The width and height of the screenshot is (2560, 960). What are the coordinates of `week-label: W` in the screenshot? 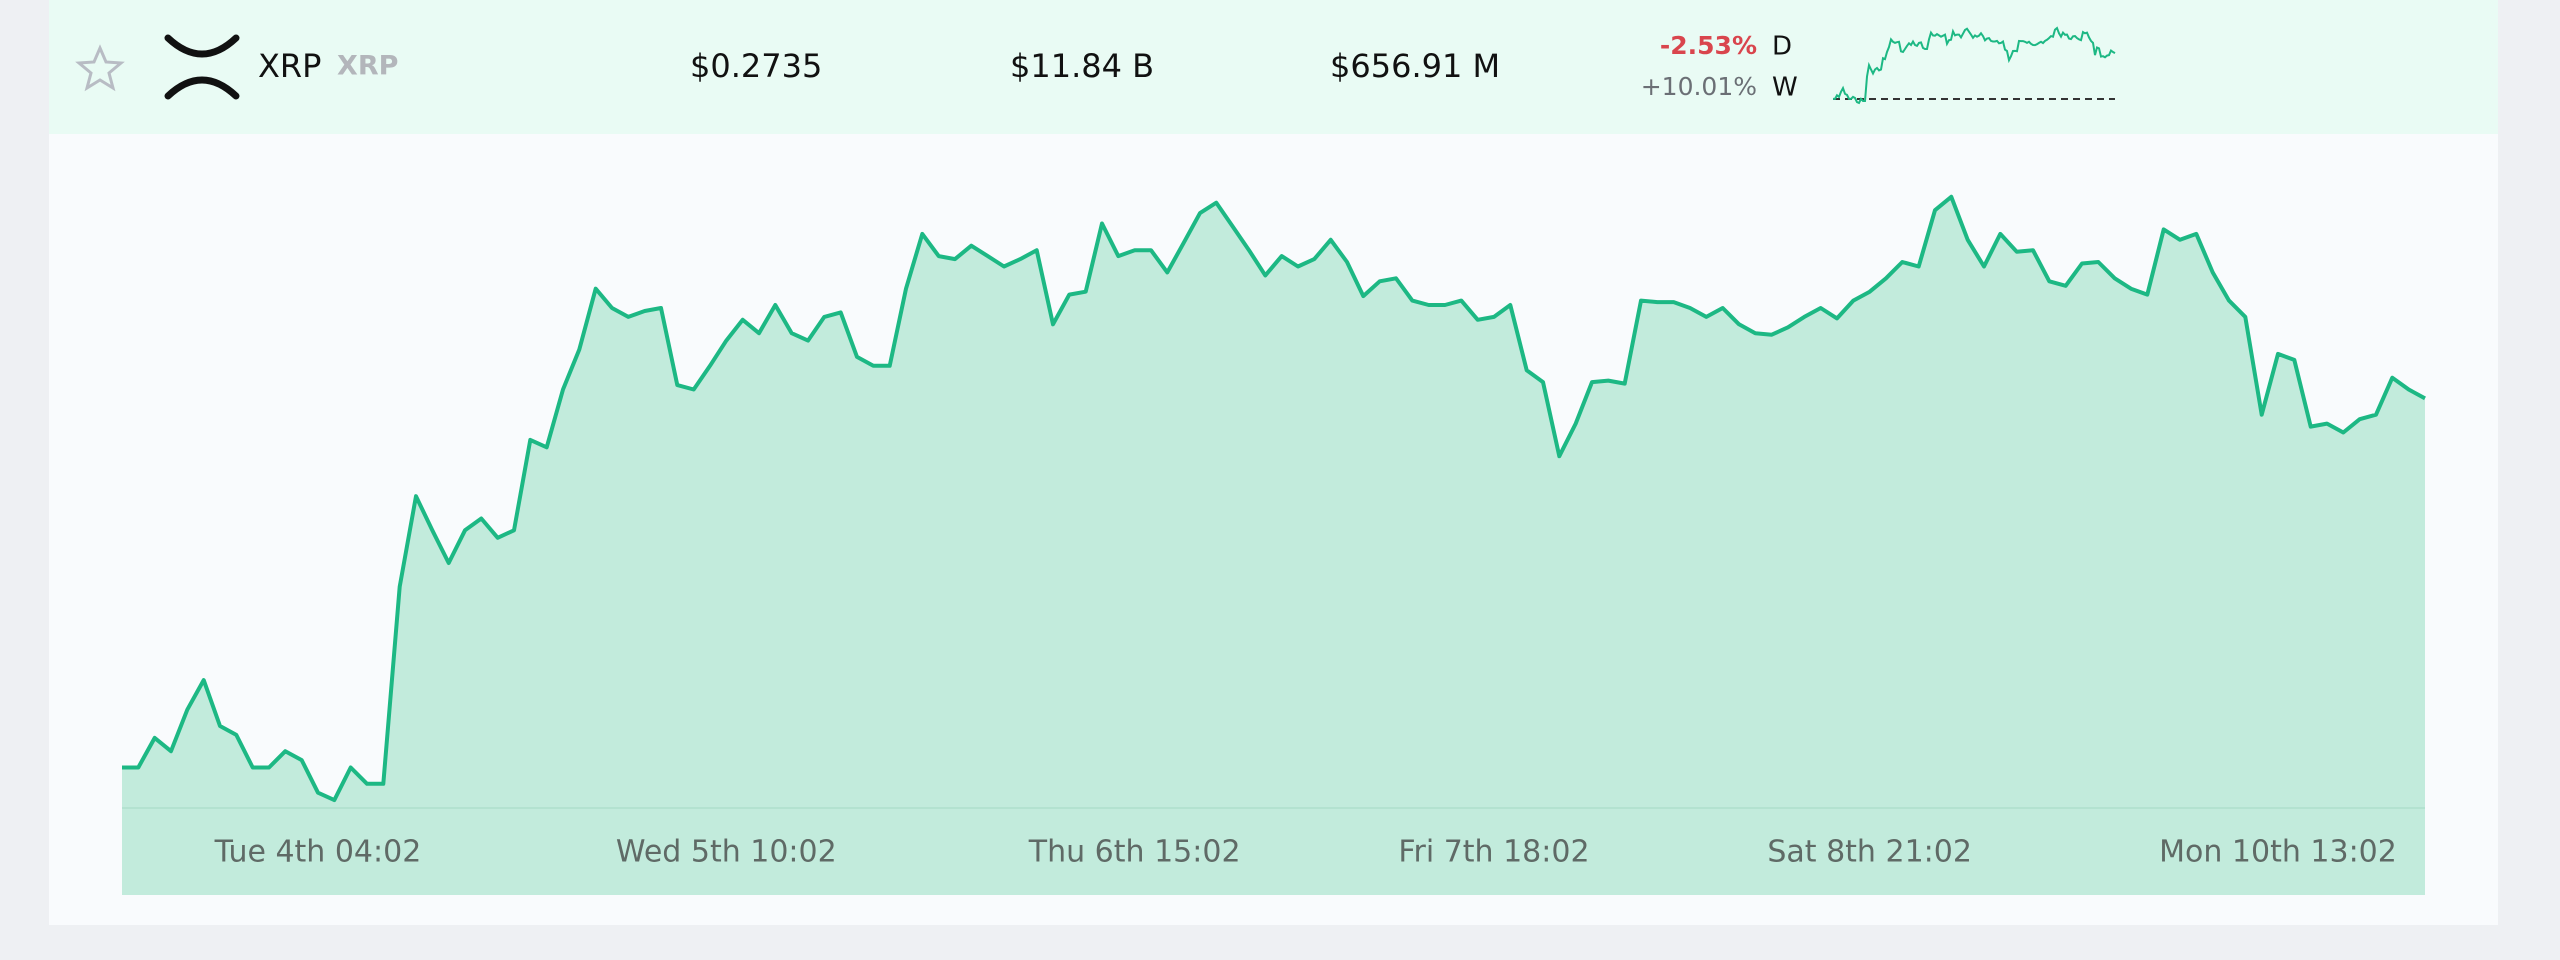 It's located at (1785, 88).